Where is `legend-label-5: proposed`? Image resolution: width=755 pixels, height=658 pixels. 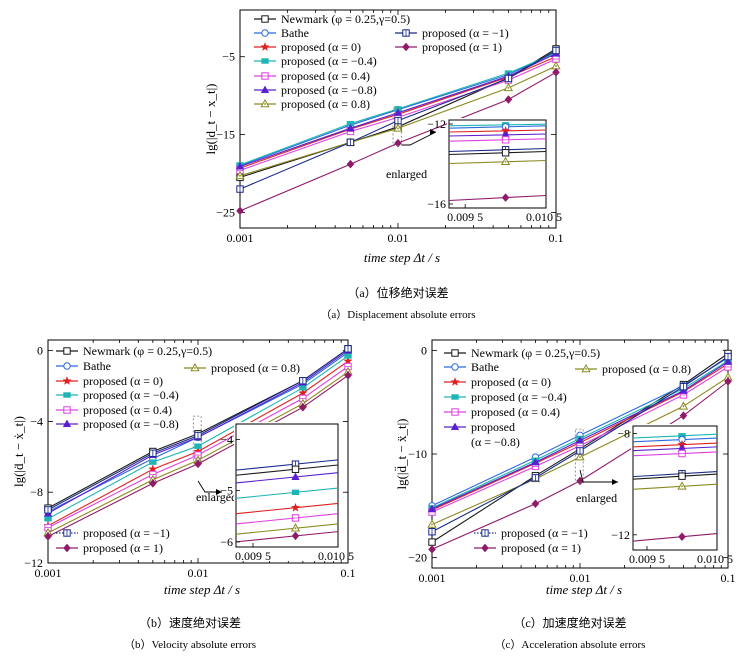
legend-label-5: proposed is located at coordinates (493, 427).